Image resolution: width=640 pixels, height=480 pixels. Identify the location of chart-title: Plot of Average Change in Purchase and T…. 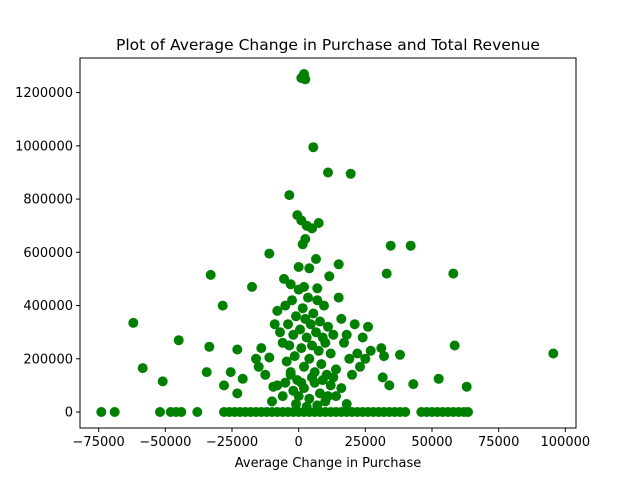
(328, 45).